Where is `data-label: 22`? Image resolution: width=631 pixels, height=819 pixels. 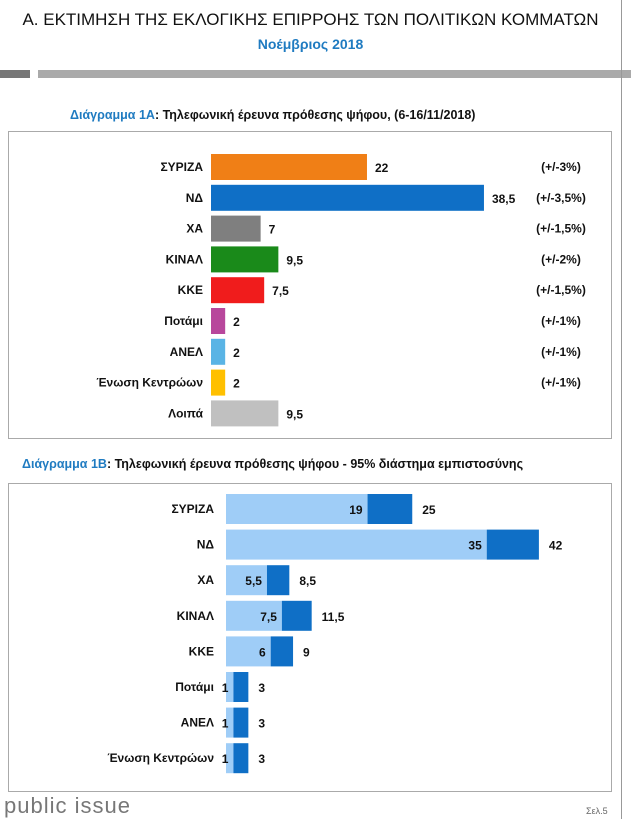 data-label: 22 is located at coordinates (382, 168).